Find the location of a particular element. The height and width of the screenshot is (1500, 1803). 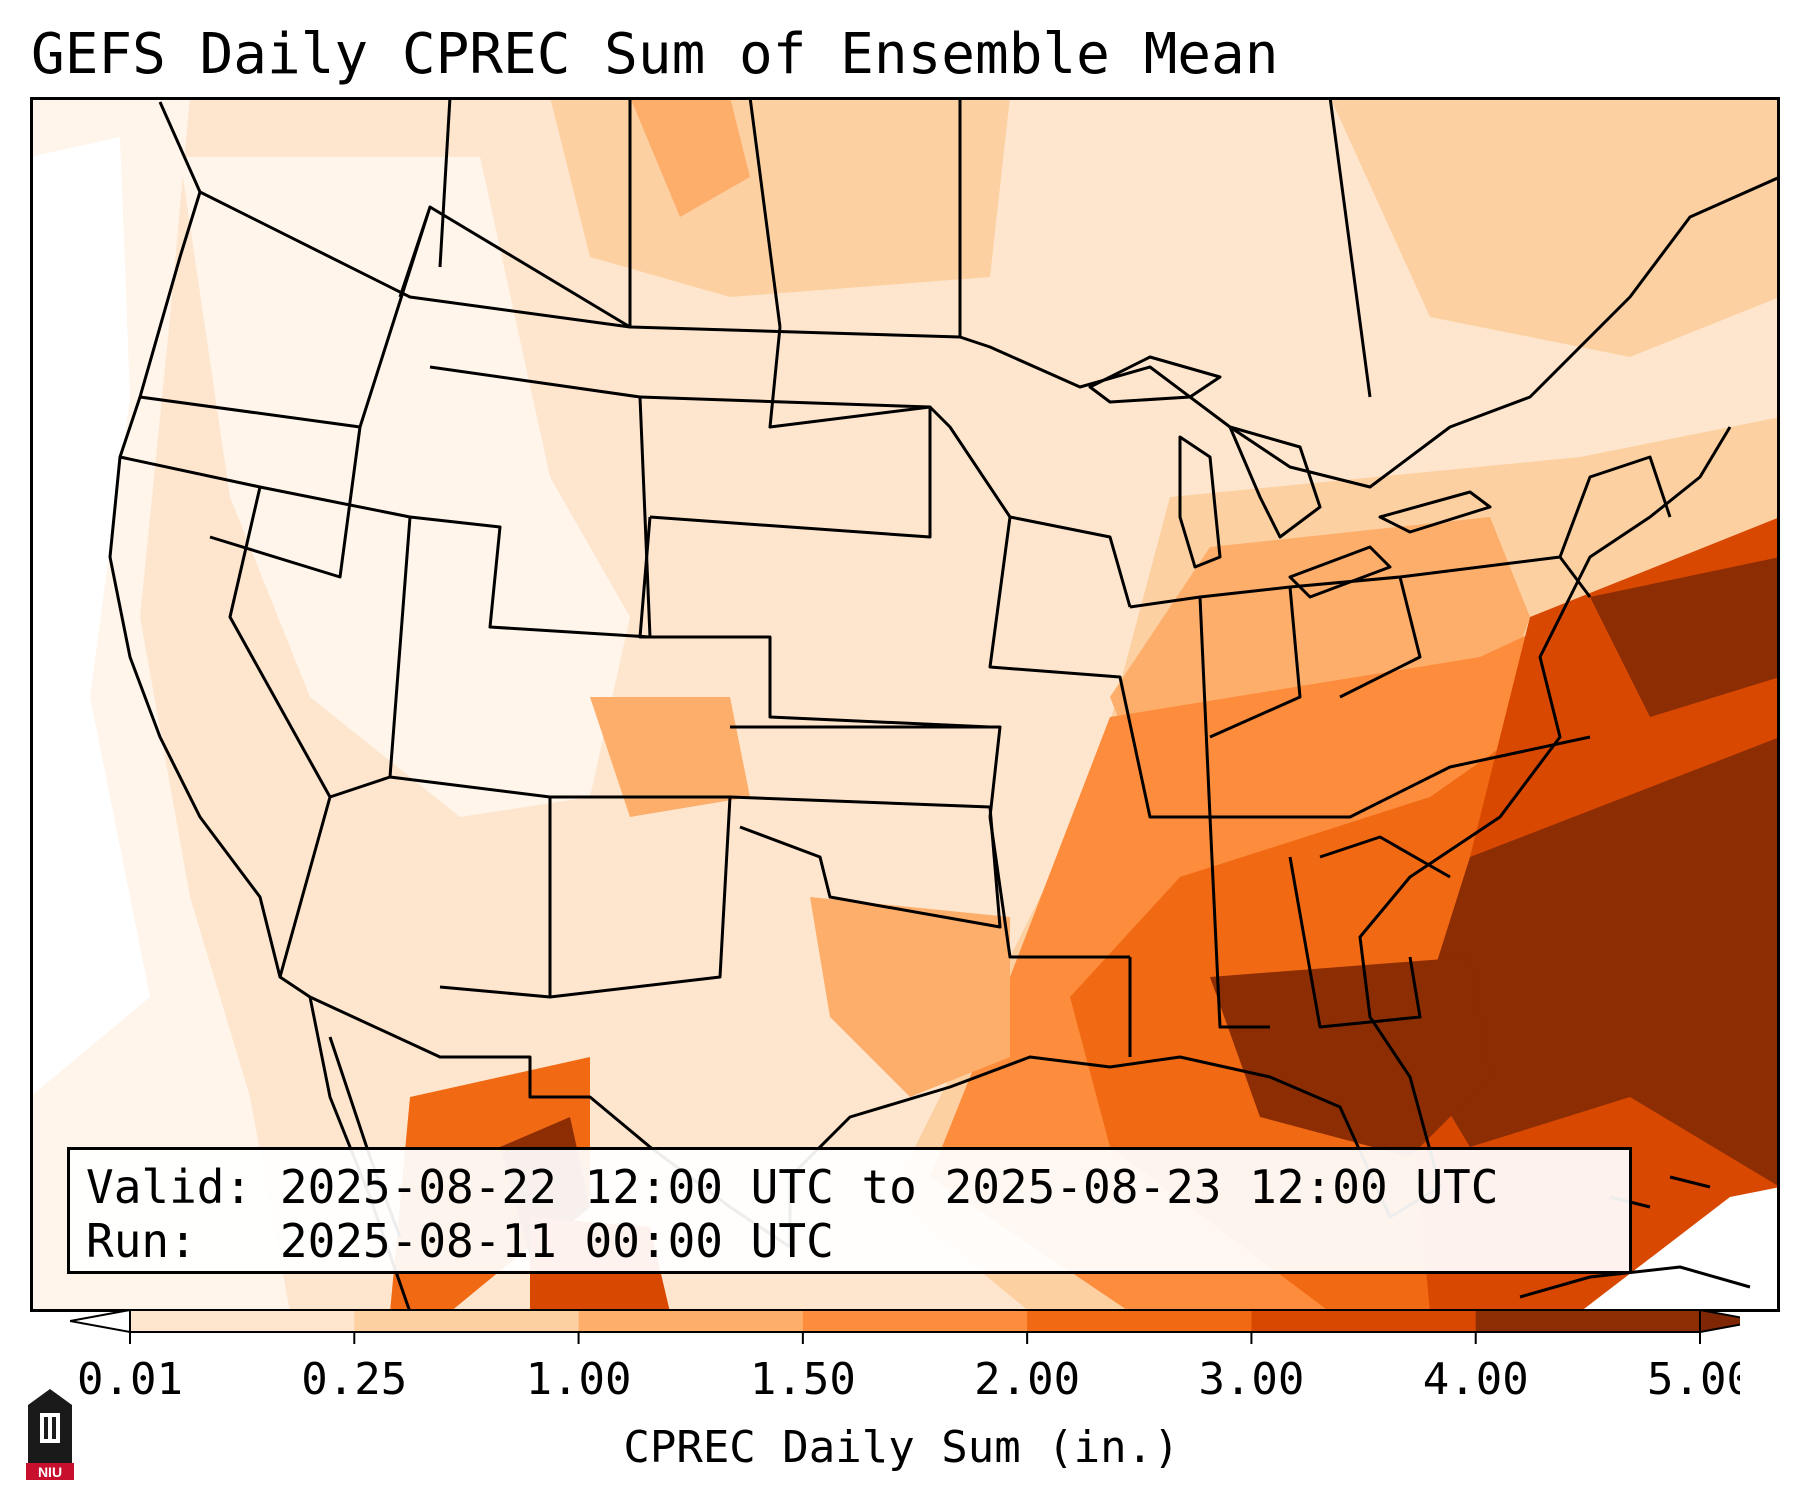

niu-logo-text: NIU is located at coordinates (50, 1472).